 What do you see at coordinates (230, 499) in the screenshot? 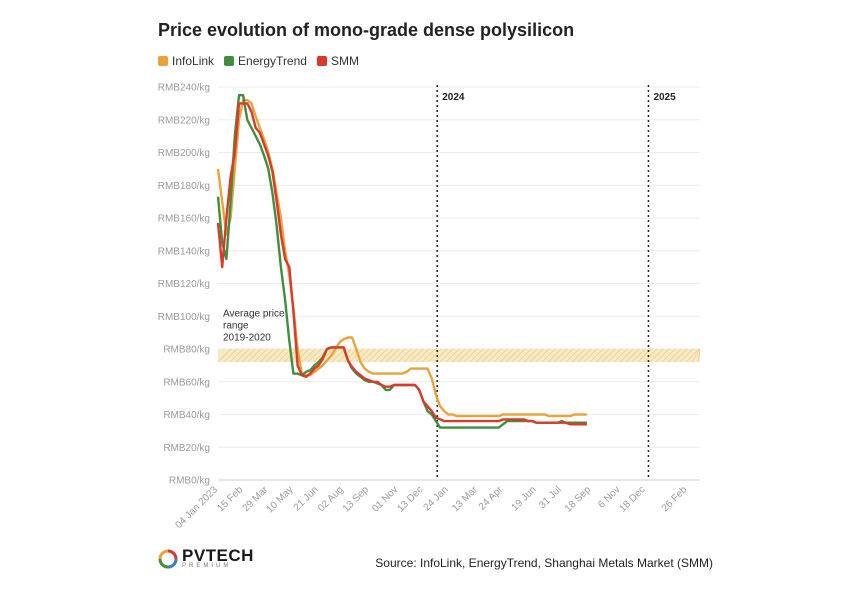
I see `x-tick-label: 15 Feb` at bounding box center [230, 499].